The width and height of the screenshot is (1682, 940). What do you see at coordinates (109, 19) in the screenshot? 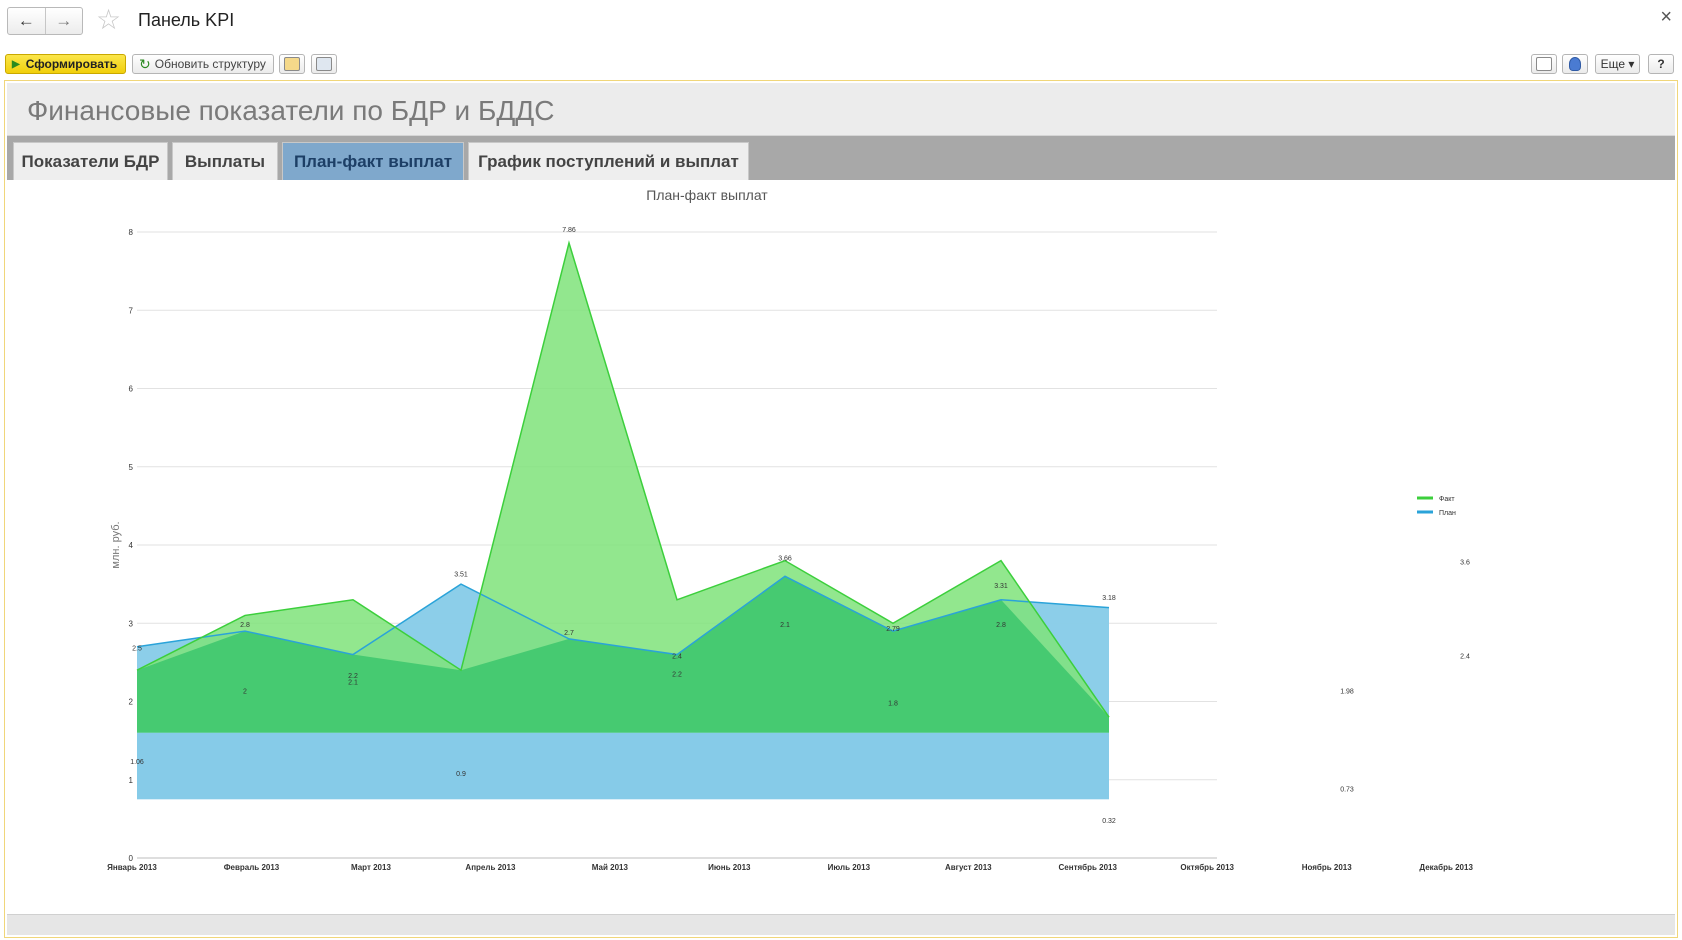
I see `favorite-star-icon: ☆` at bounding box center [109, 19].